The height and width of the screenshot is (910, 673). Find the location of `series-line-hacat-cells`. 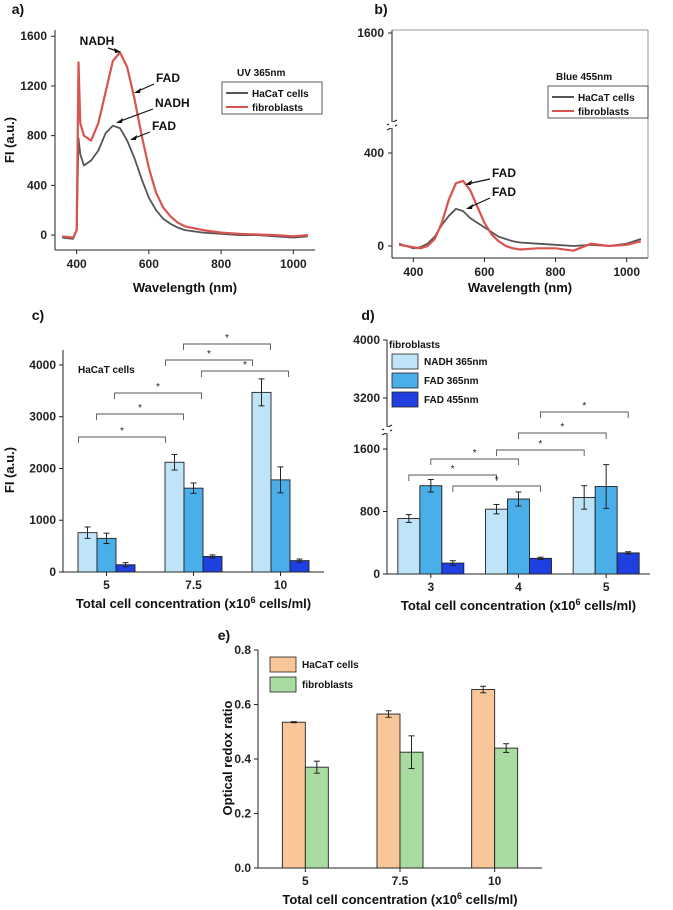

series-line-hacat-cells is located at coordinates (520, 228).